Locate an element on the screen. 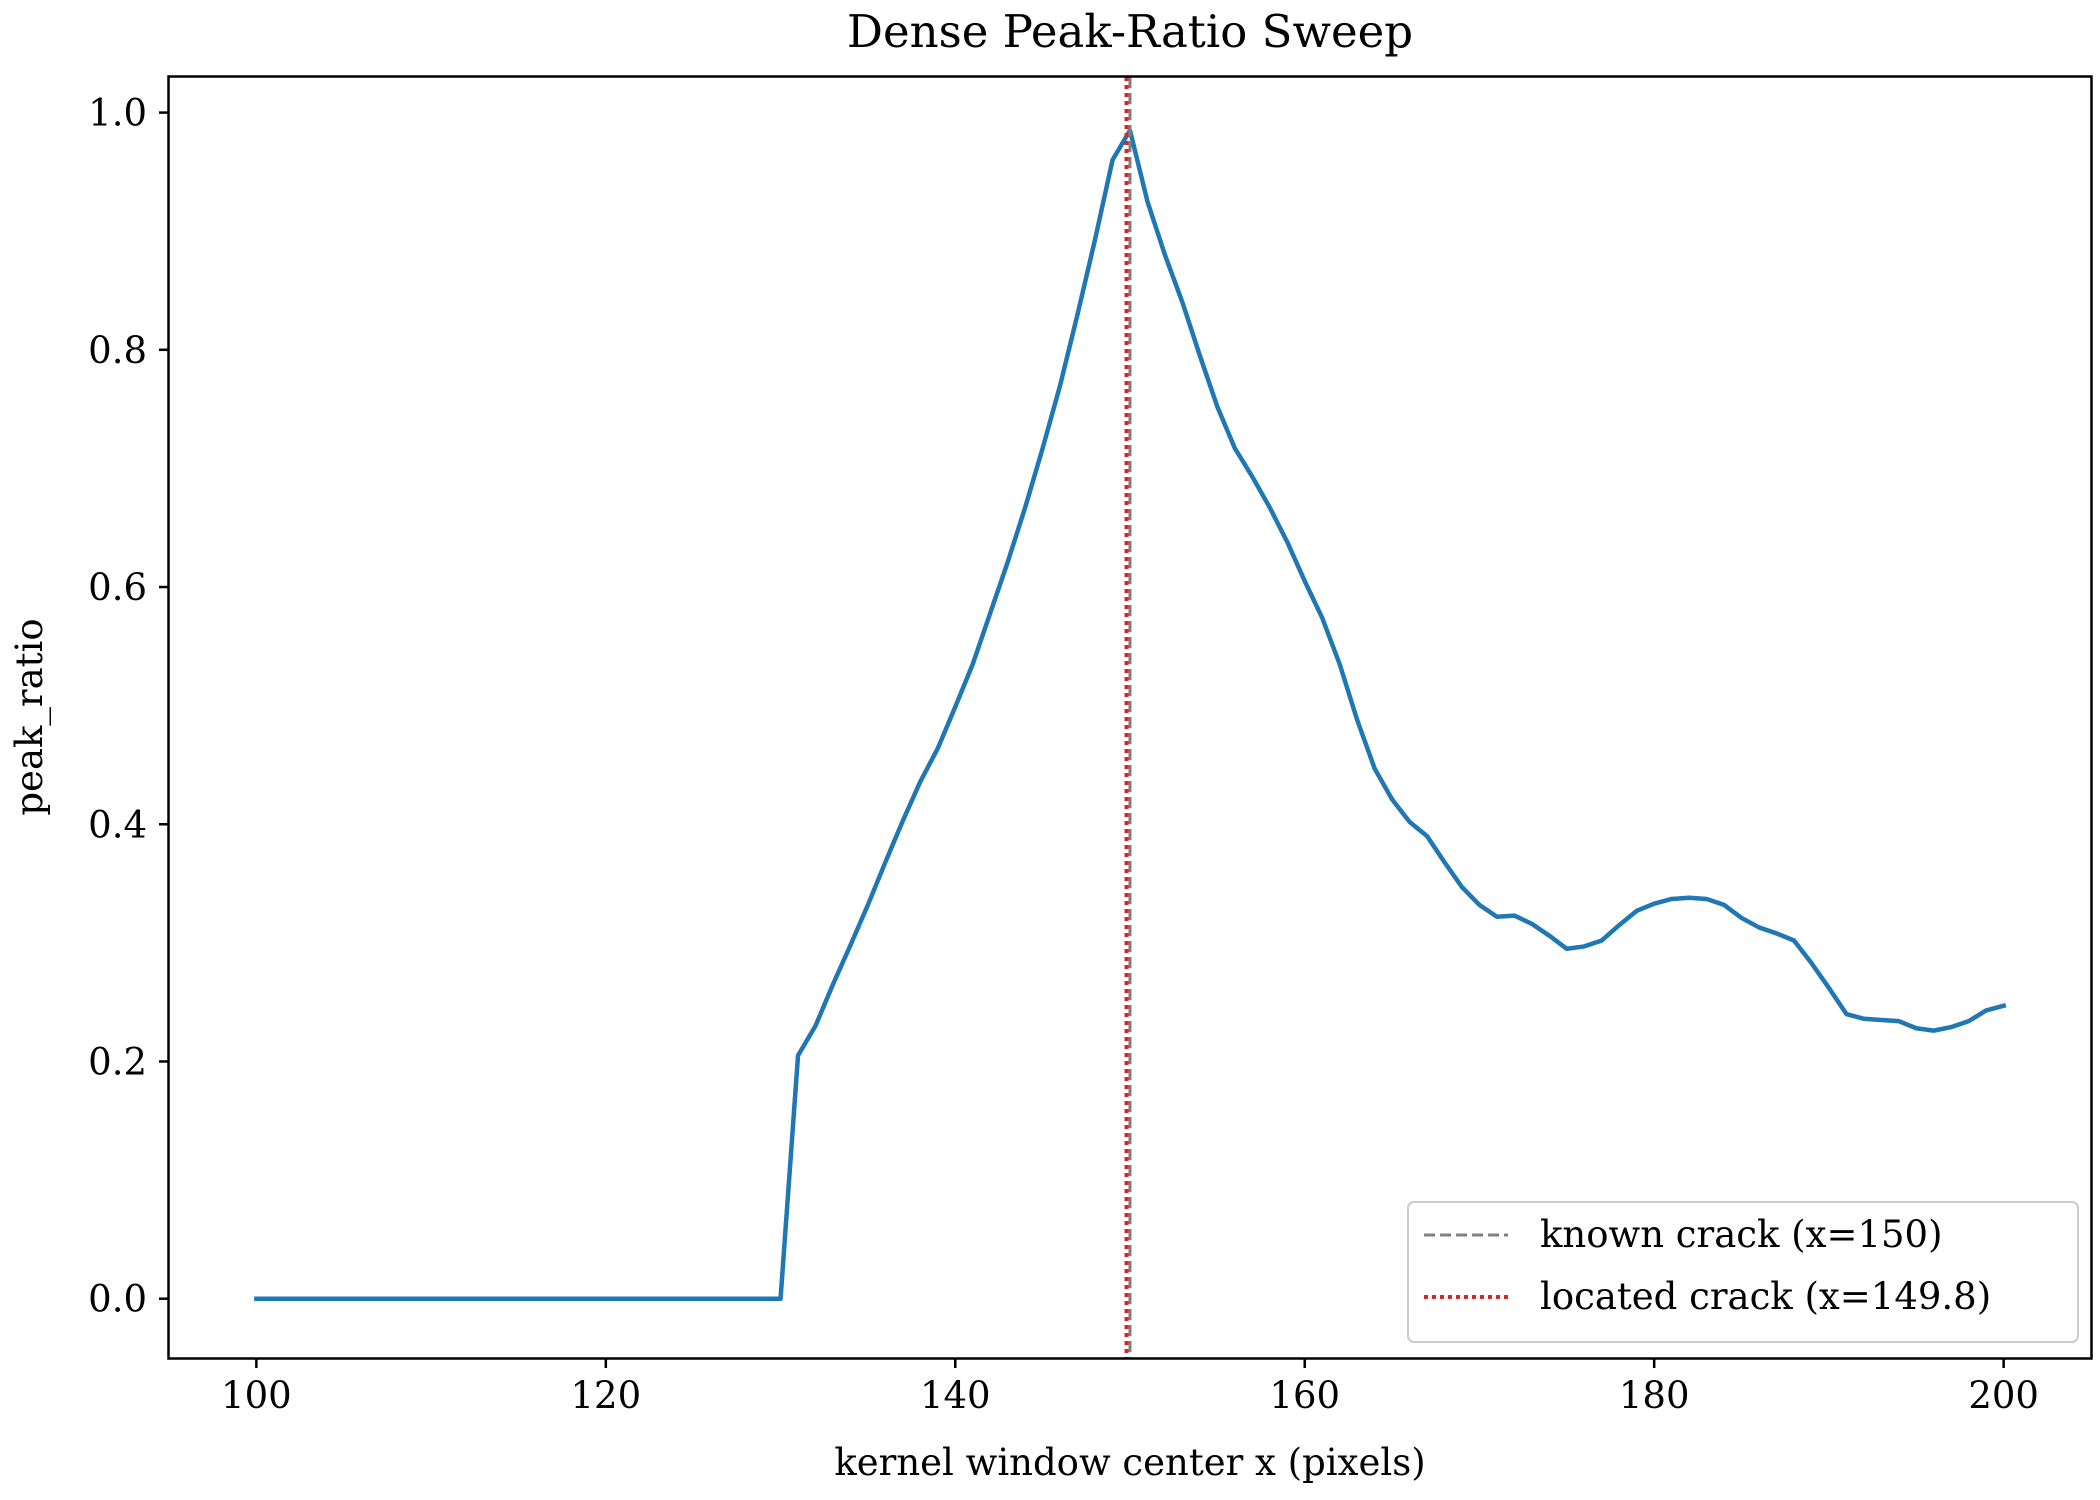  x-axis-label: kernel window center x (pixels) is located at coordinates (1129, 1462).